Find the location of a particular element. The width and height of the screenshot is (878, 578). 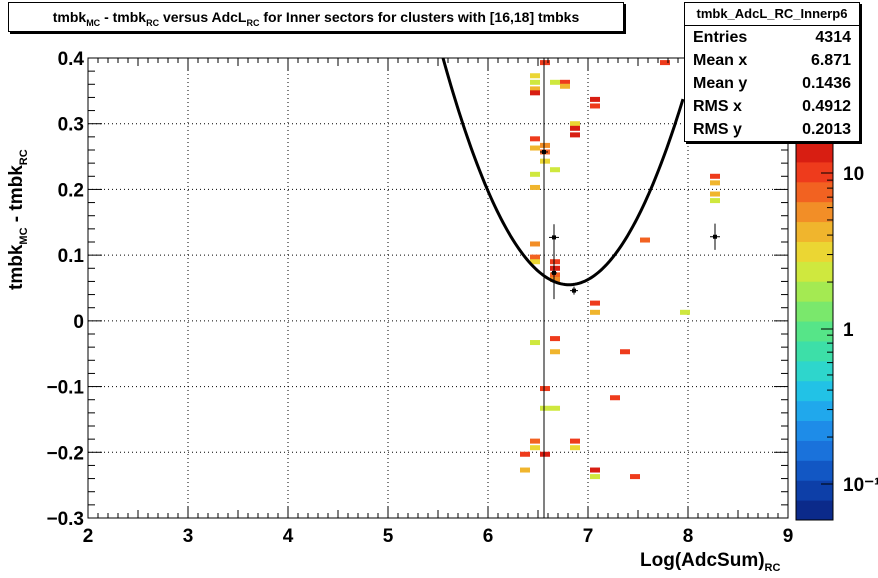

x-tick-label: 3 is located at coordinates (188, 536).